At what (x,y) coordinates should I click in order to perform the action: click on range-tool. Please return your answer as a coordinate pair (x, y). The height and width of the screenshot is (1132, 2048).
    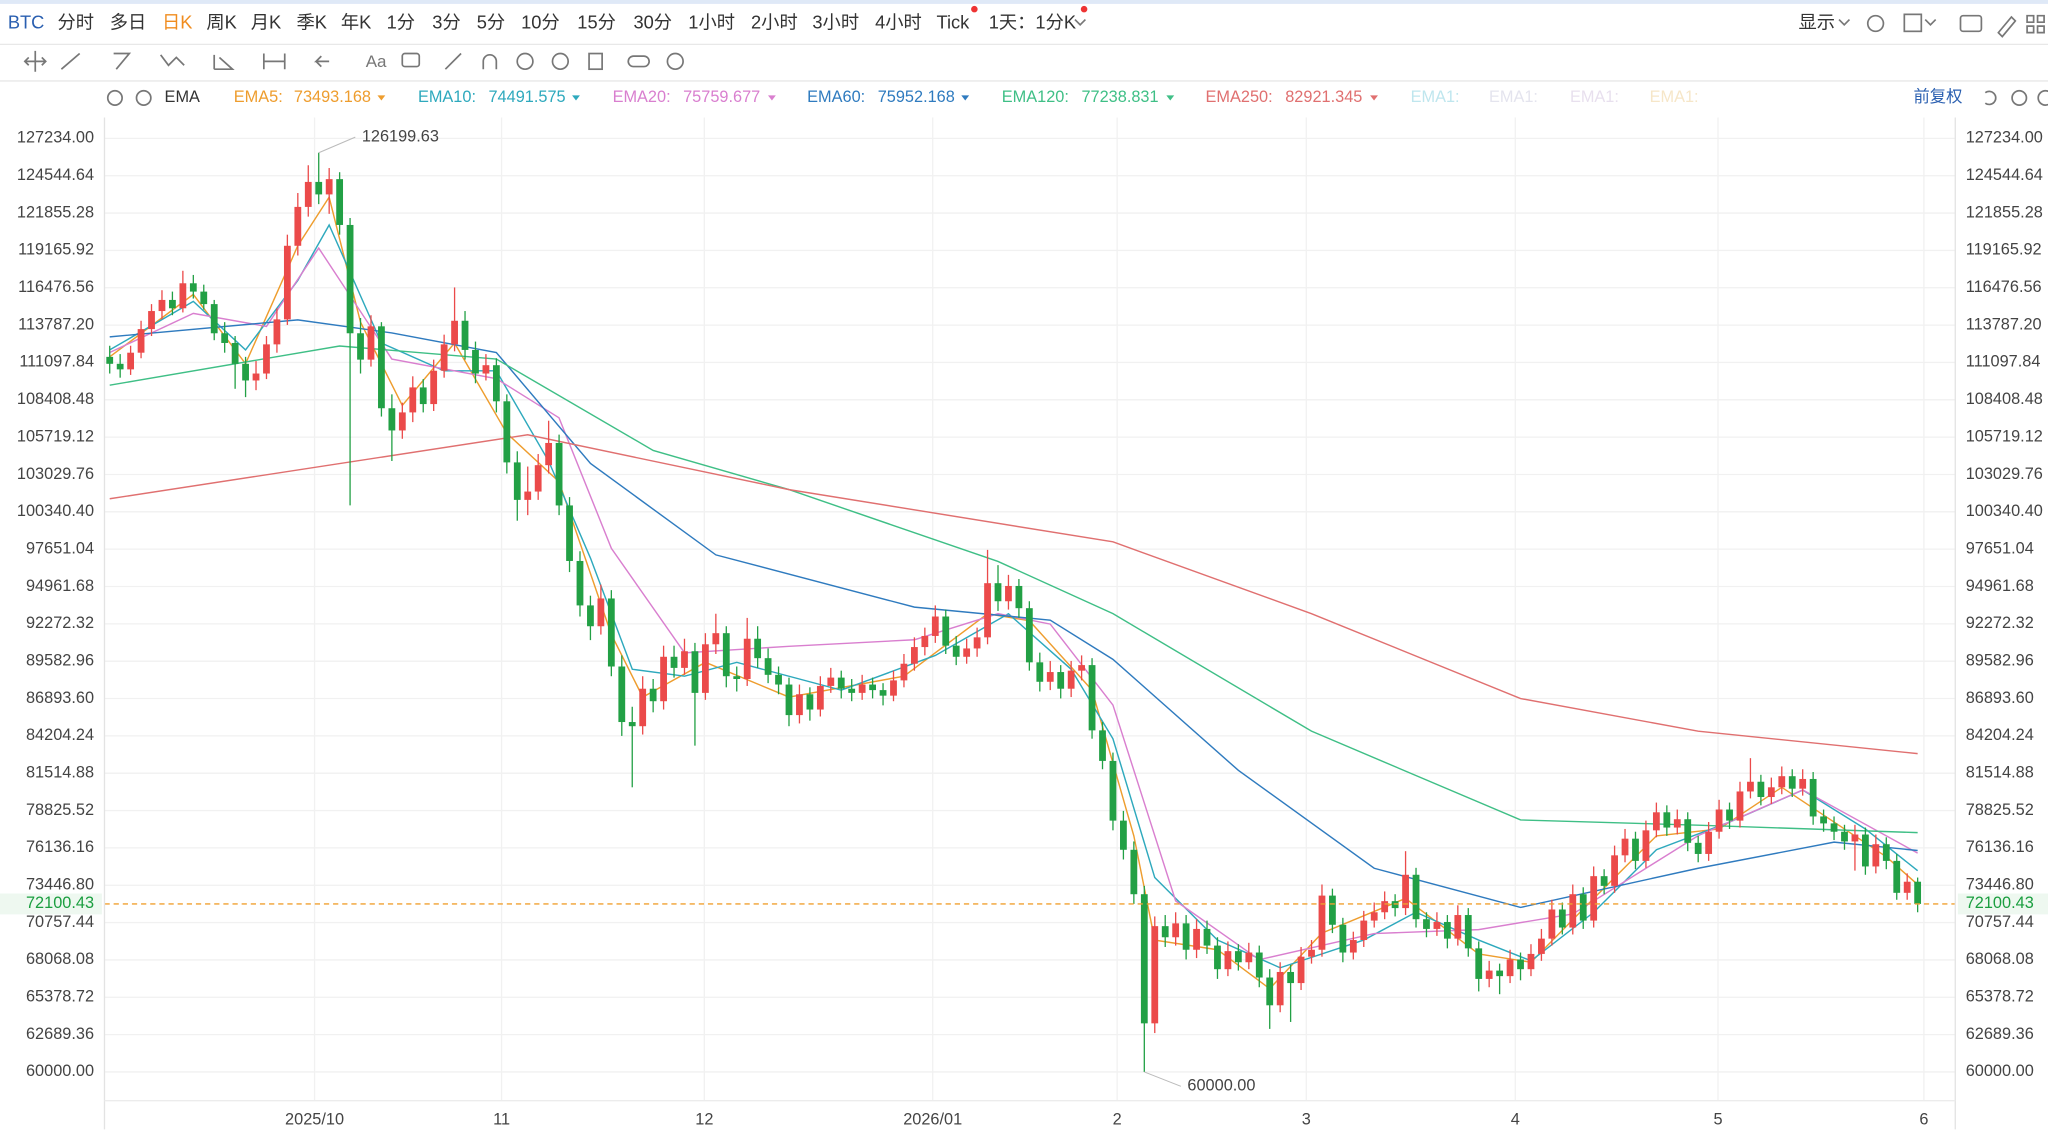
    Looking at the image, I should click on (274, 61).